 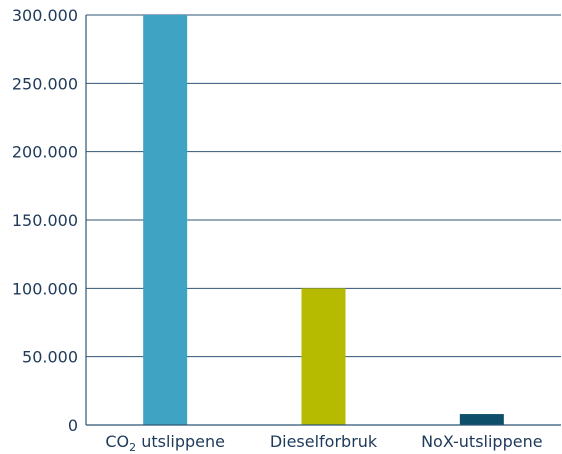 I want to click on category-label: Dieselforbruk, so click(x=324, y=441).